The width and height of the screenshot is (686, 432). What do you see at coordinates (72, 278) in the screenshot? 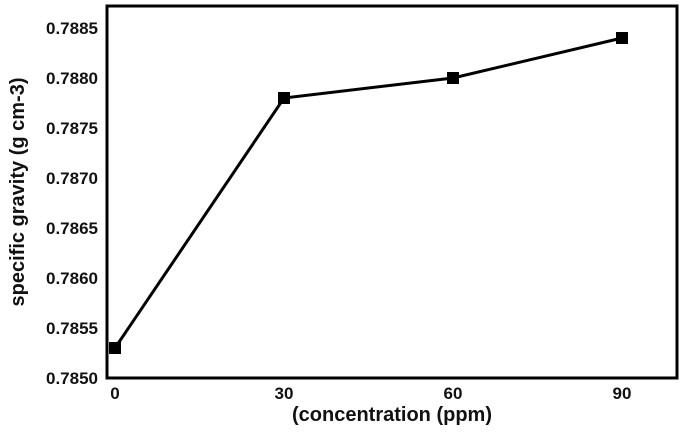
I see `y-tick-label: 0.7860` at bounding box center [72, 278].